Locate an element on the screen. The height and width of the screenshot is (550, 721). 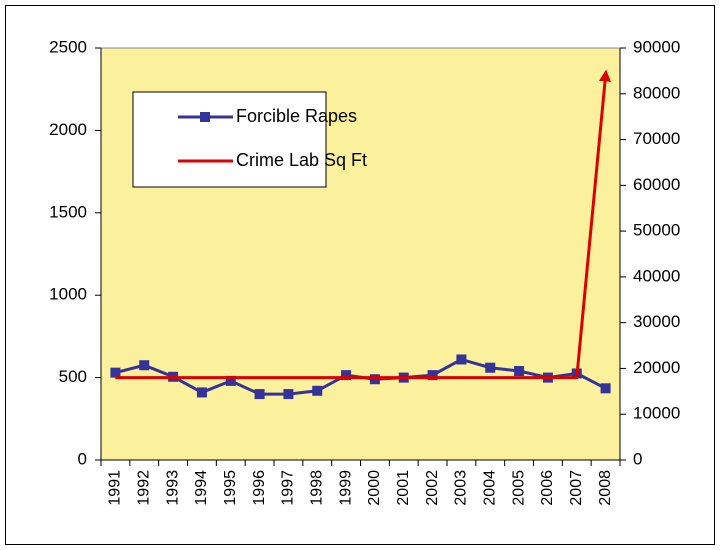
y2-tick-label: 10000 is located at coordinates (656, 413).